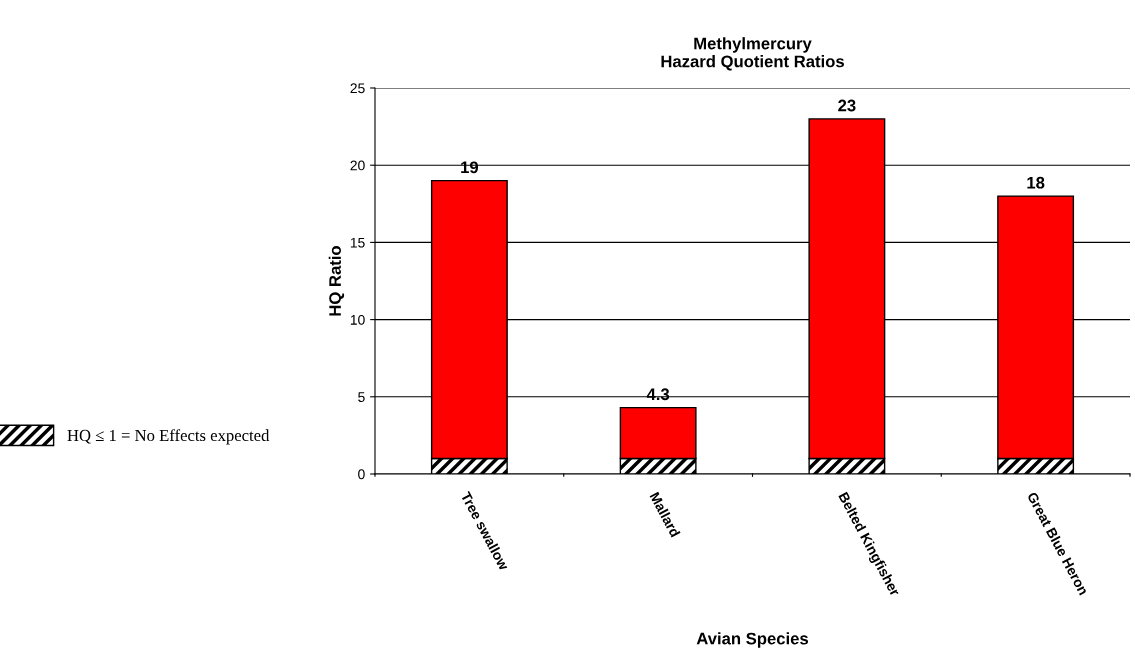  What do you see at coordinates (357, 165) in the screenshot?
I see `y-tick-label: 20` at bounding box center [357, 165].